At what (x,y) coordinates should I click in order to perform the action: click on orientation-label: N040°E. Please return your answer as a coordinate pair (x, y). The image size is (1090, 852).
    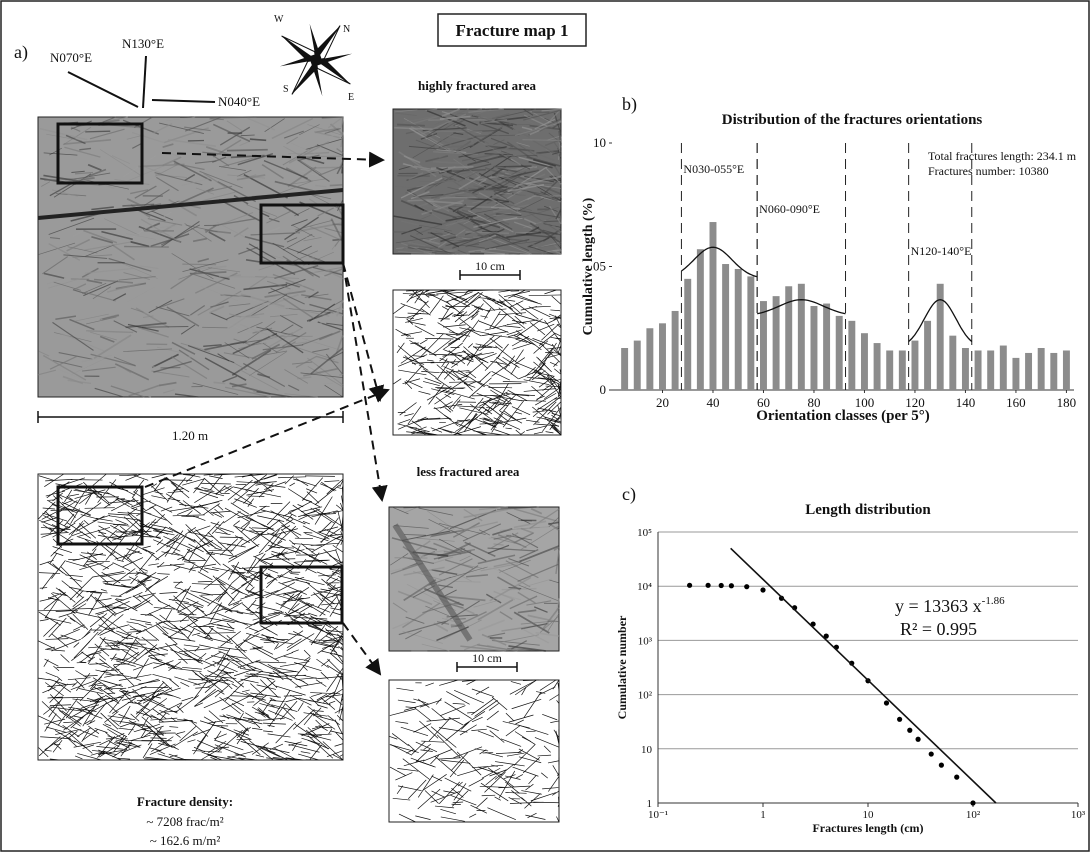
    Looking at the image, I should click on (239, 101).